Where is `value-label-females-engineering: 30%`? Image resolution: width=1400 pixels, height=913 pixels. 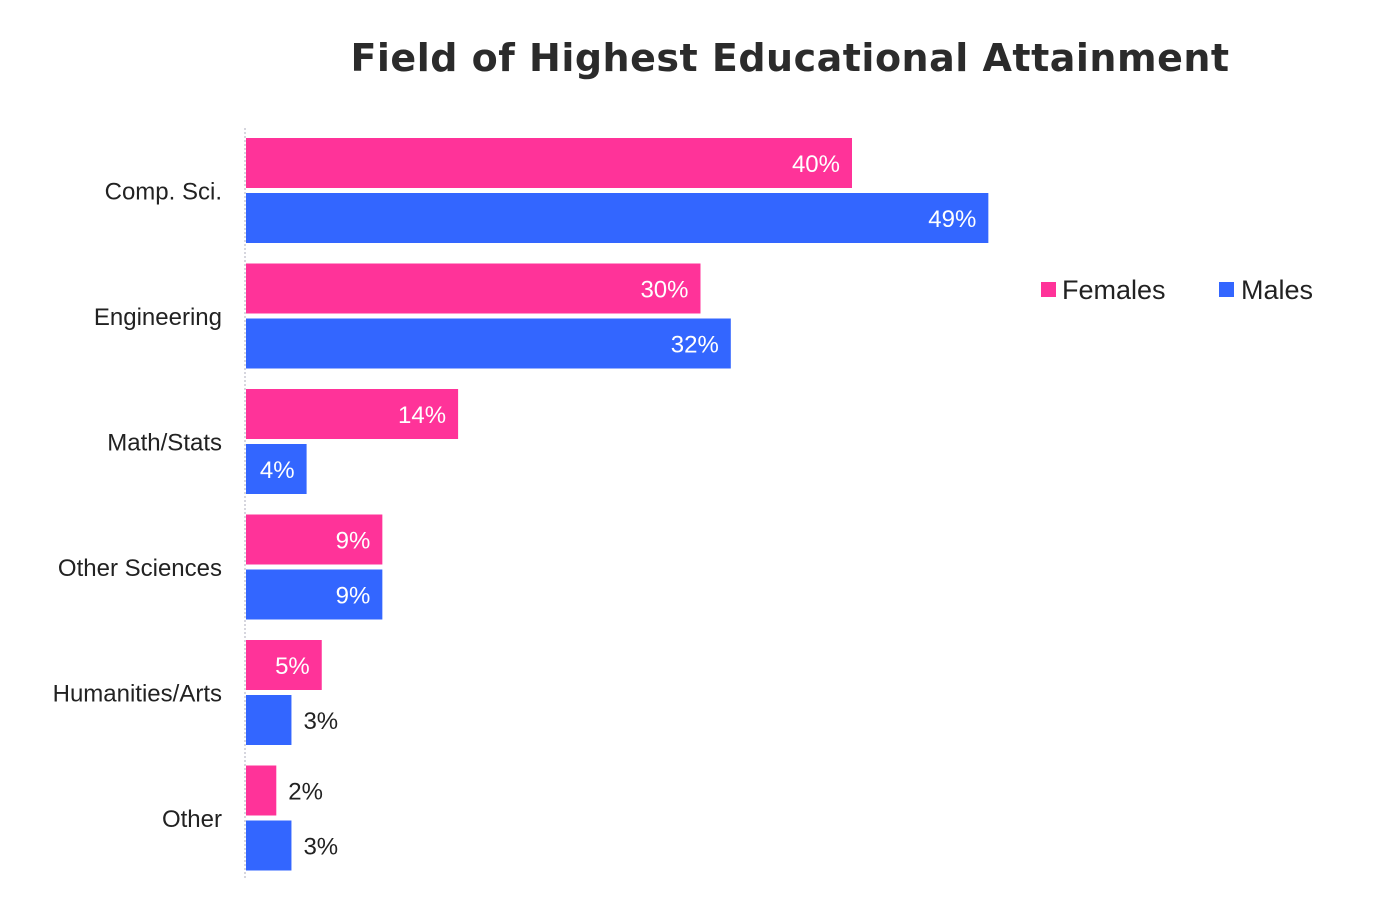
value-label-females-engineering: 30% is located at coordinates (664, 290).